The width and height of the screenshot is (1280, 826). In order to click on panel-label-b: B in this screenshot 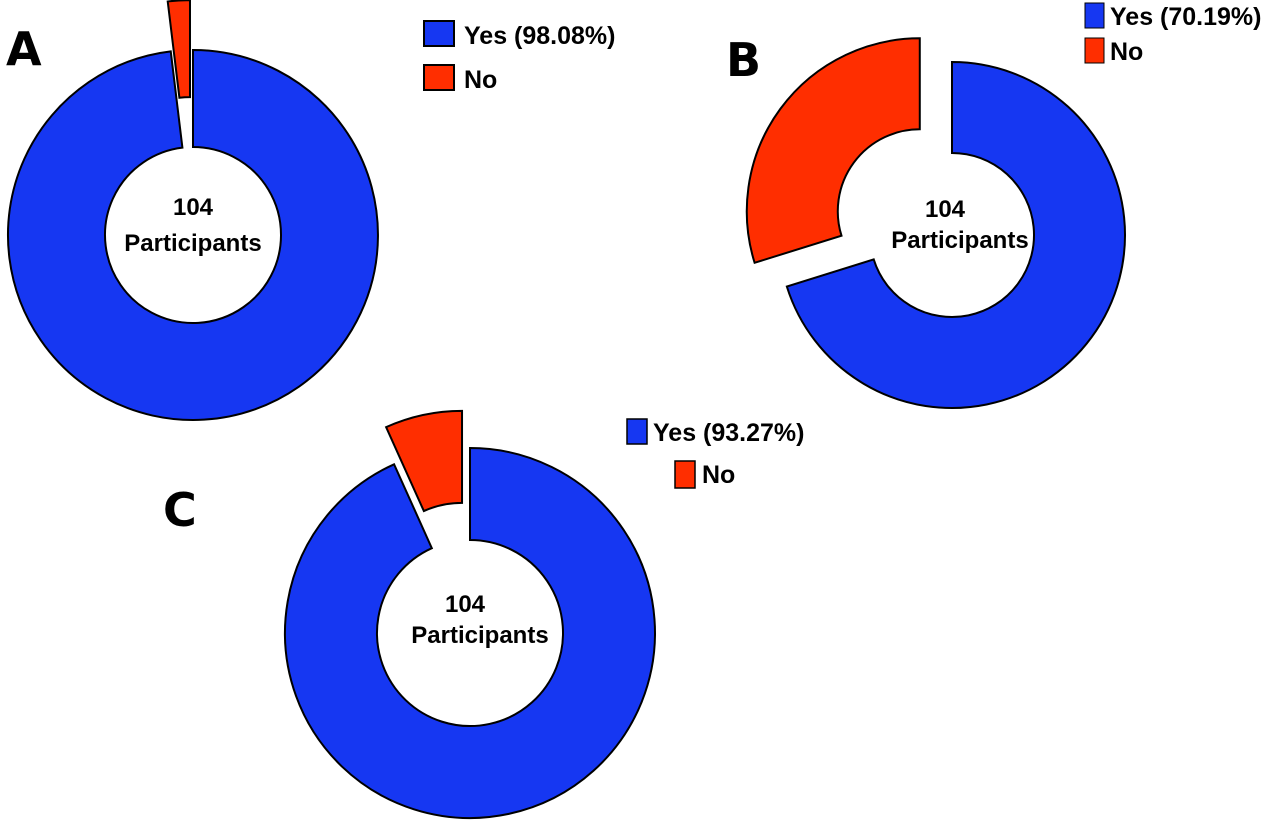, I will do `click(743, 60)`.